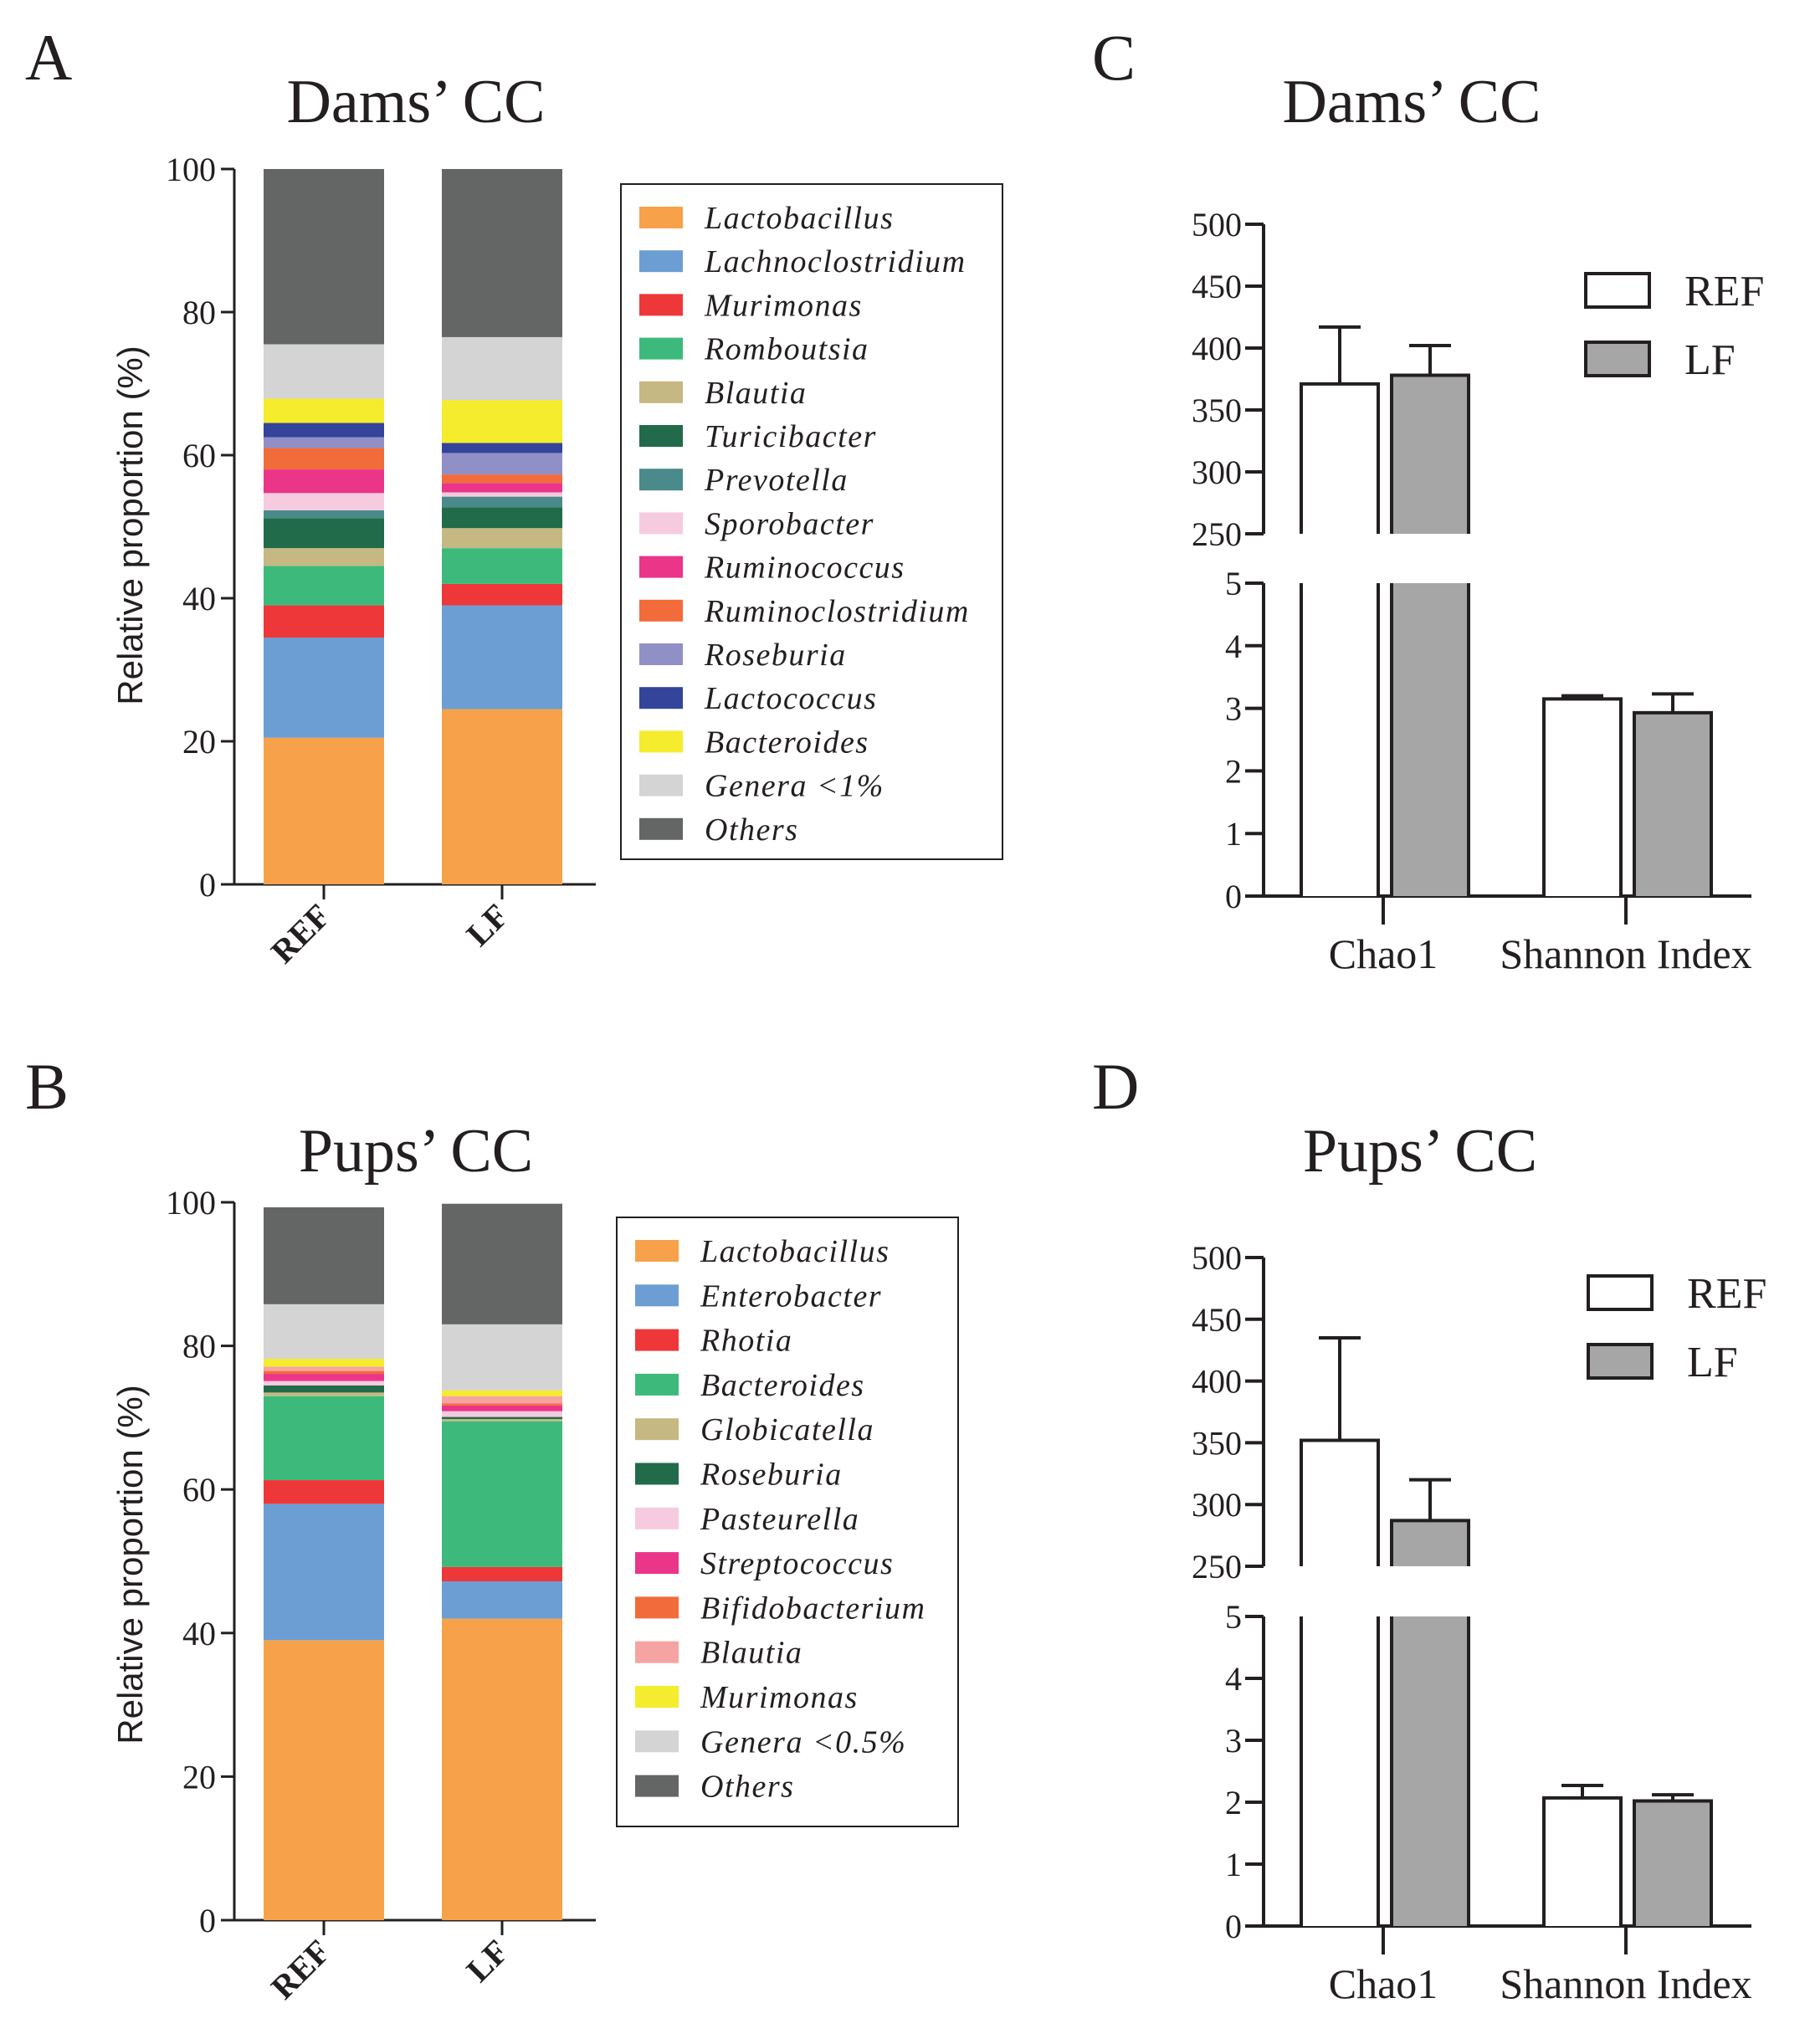  What do you see at coordinates (1217, 1567) in the screenshot?
I see `d-upper-tick-label: 250` at bounding box center [1217, 1567].